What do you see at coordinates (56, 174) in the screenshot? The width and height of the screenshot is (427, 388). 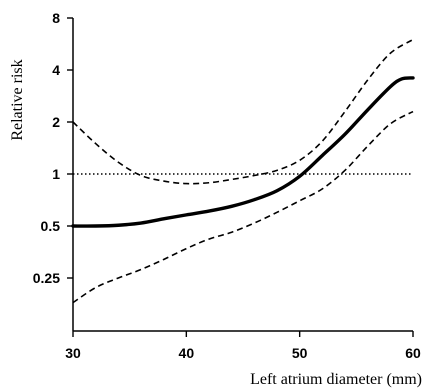 I see `y-tick-label: 1` at bounding box center [56, 174].